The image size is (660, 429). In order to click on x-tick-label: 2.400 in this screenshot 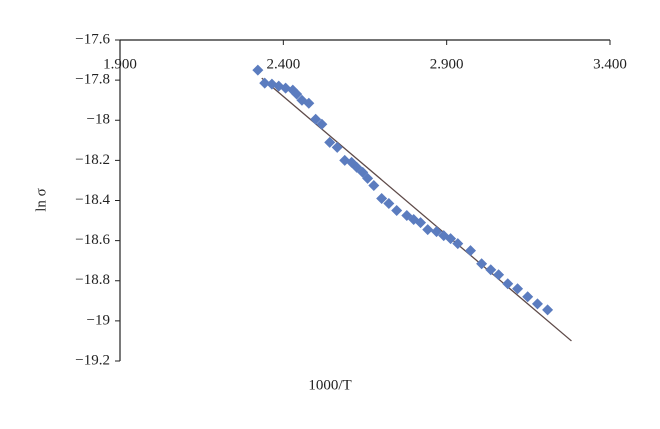, I will do `click(283, 64)`.